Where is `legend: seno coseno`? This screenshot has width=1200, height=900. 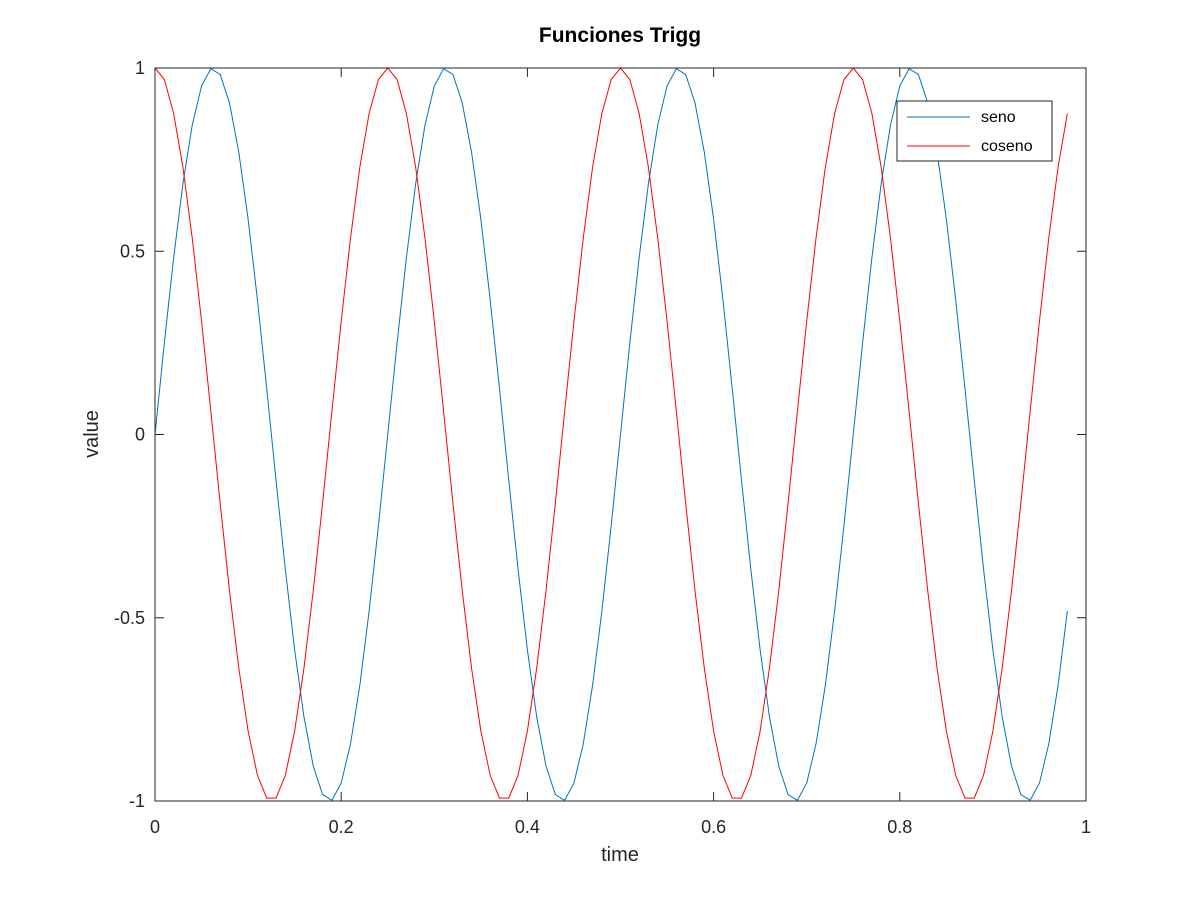 legend: seno coseno is located at coordinates (974, 131).